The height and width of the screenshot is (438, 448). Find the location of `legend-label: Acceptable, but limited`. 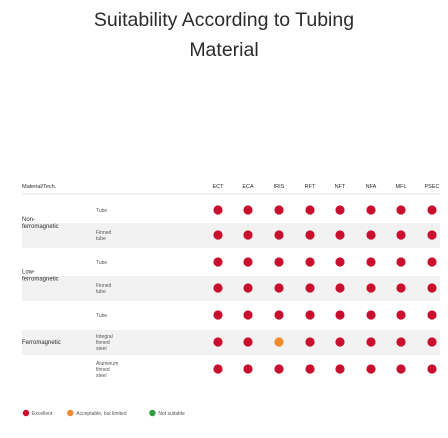

legend-label: Acceptable, but limited is located at coordinates (101, 414).